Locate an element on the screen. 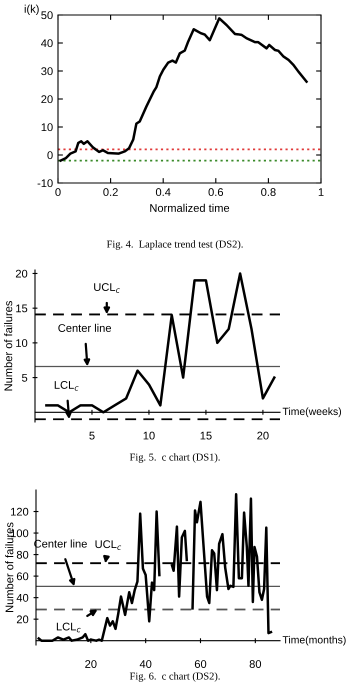  x-tick-label: 0 is located at coordinates (58, 192).